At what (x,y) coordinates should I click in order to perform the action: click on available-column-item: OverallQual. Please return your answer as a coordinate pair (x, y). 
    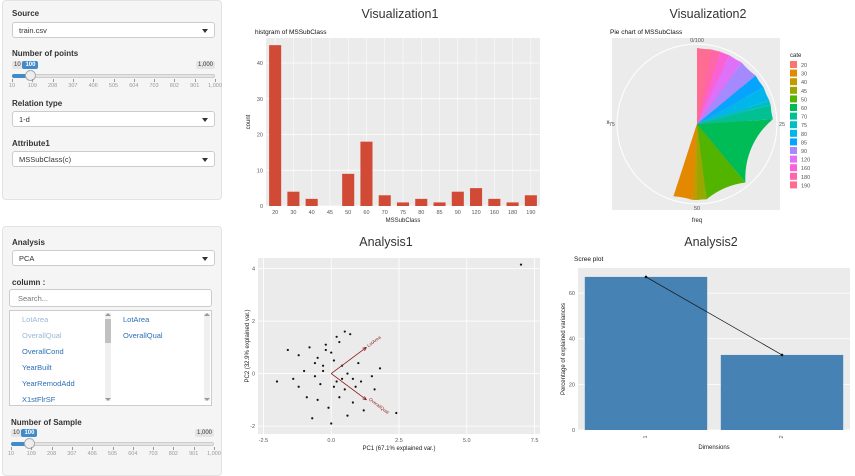
    Looking at the image, I should click on (42, 335).